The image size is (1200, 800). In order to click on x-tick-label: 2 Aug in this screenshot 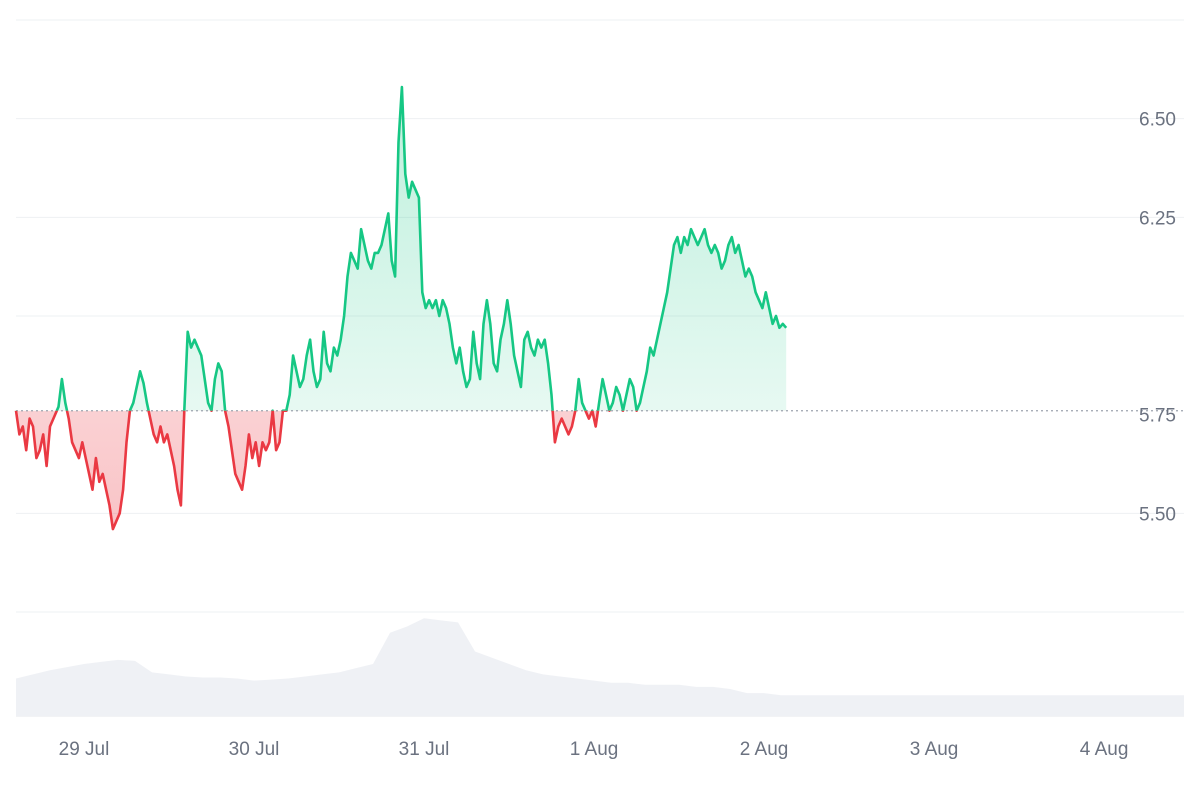, I will do `click(764, 749)`.